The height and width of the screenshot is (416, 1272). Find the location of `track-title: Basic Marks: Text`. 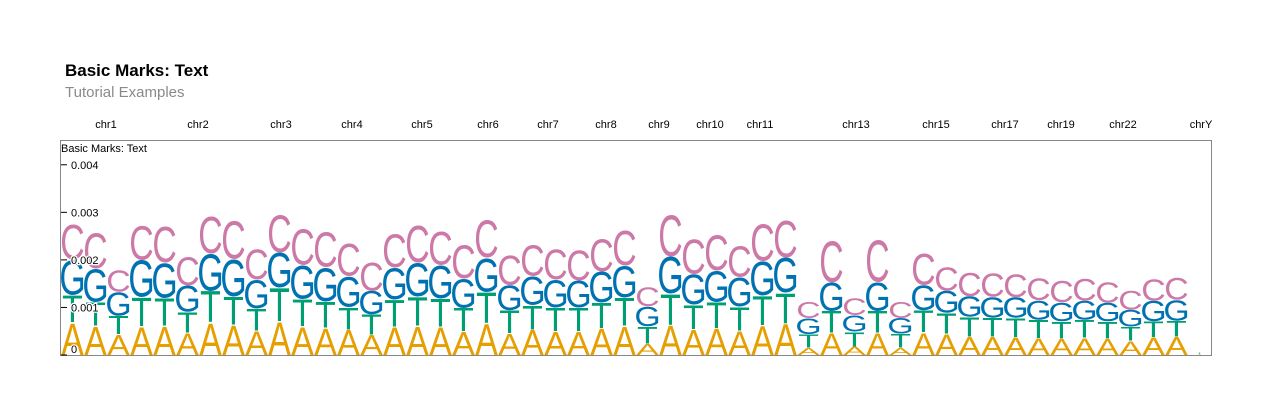

track-title: Basic Marks: Text is located at coordinates (104, 149).